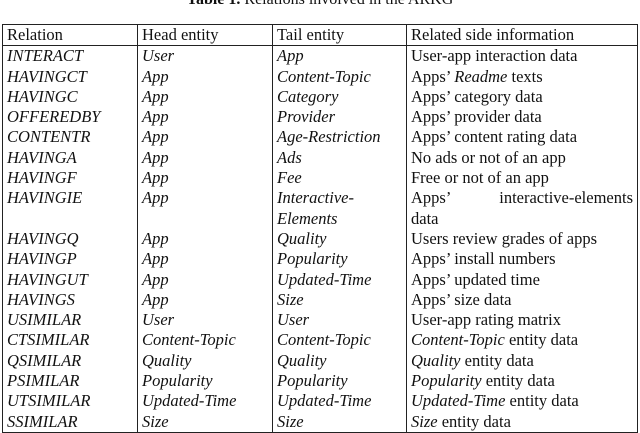 This screenshot has width=640, height=433. Describe the element at coordinates (522, 137) in the screenshot. I see `side-information-line: Apps’ content rating data` at that location.